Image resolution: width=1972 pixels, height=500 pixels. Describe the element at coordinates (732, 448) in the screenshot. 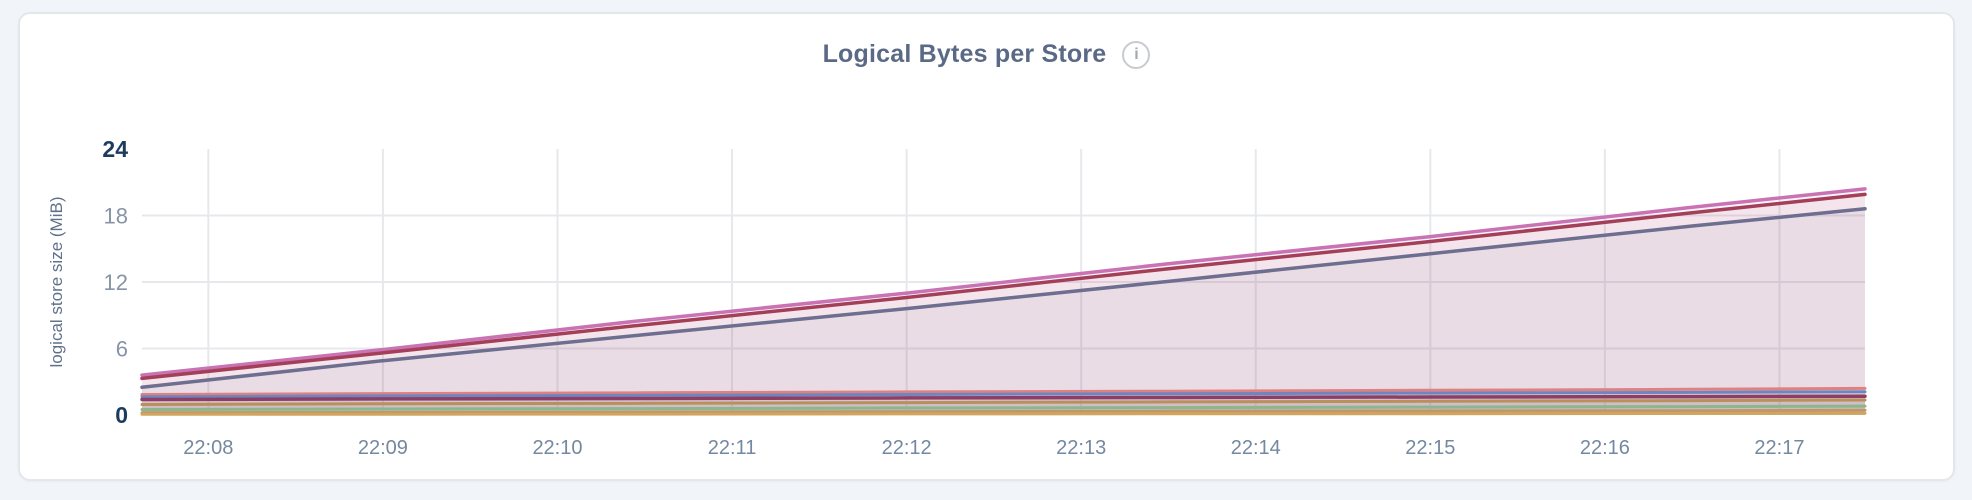

I see `x-tick-label: 22:11` at that location.